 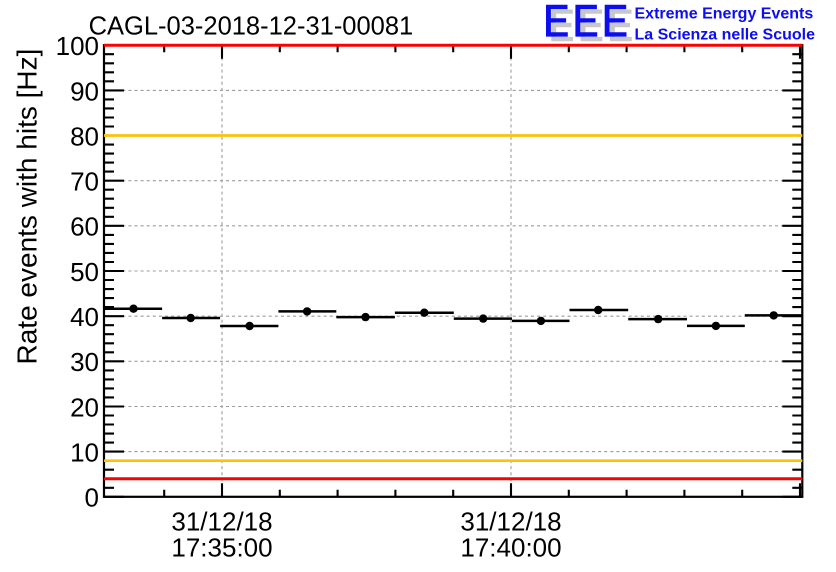 What do you see at coordinates (77, 46) in the screenshot?
I see `svg-text: 100` at bounding box center [77, 46].